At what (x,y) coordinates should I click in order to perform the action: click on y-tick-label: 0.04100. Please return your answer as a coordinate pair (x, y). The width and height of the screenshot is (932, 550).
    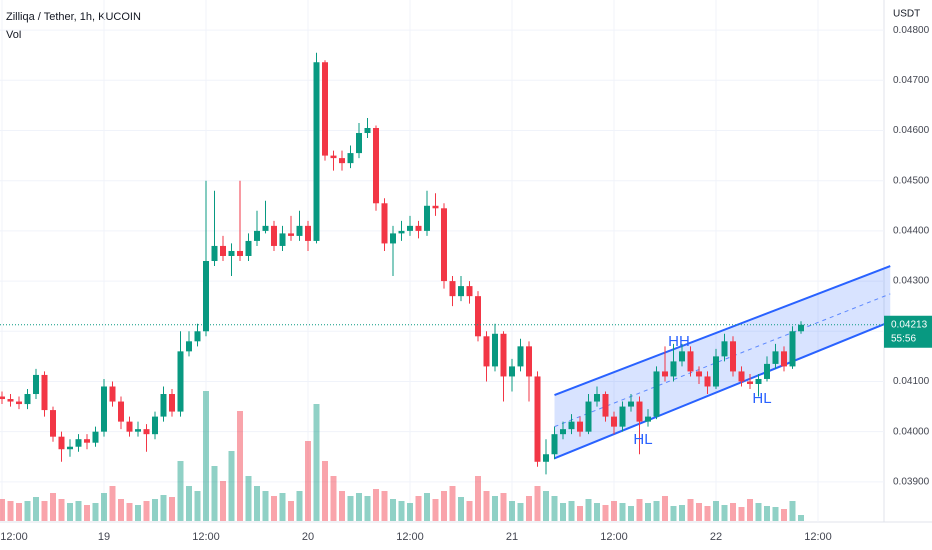
    Looking at the image, I should click on (911, 381).